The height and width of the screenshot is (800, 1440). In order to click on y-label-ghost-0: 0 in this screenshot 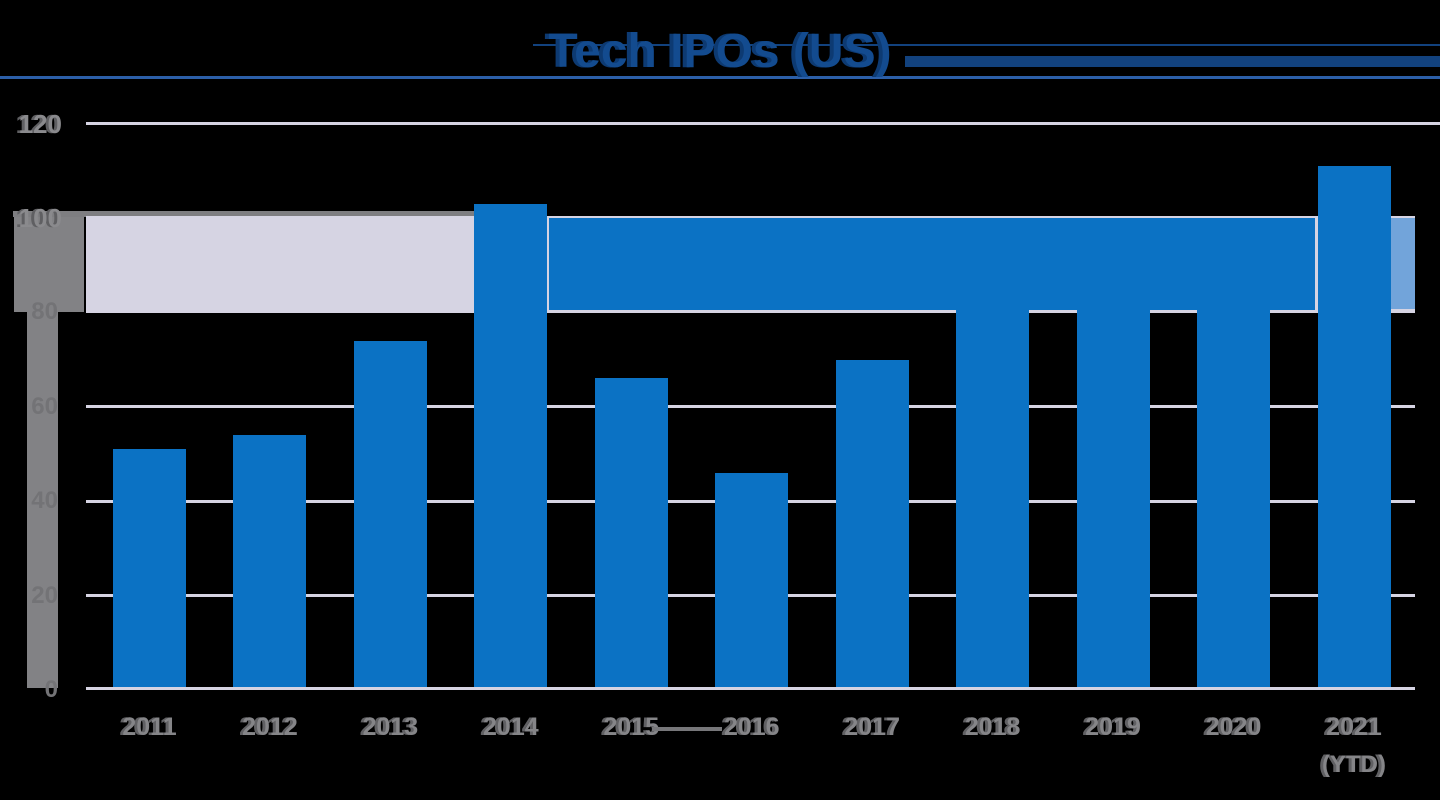, I will do `click(51, 689)`.